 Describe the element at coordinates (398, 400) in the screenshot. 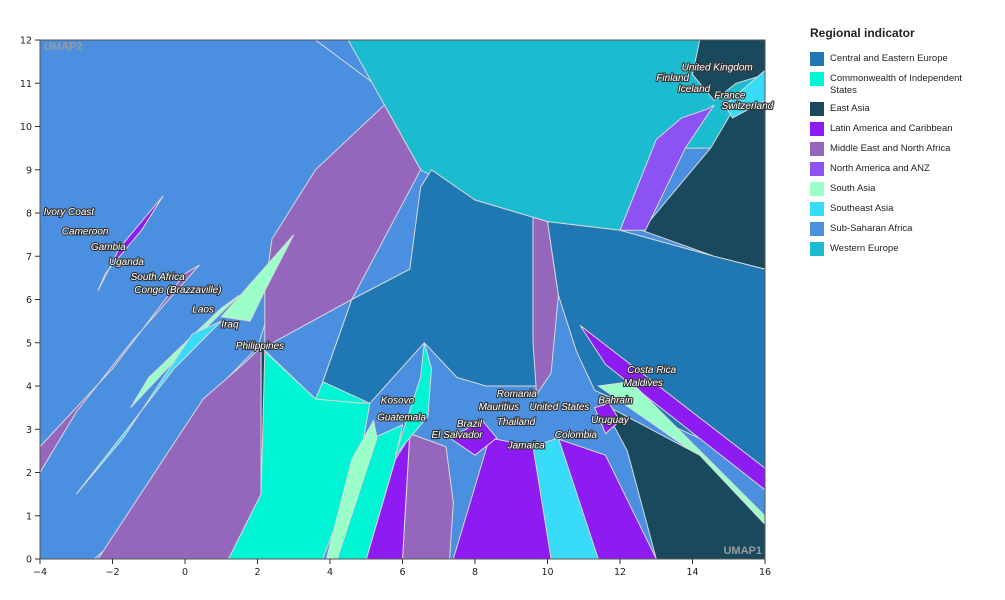

I see `point-label: Kosovo` at that location.